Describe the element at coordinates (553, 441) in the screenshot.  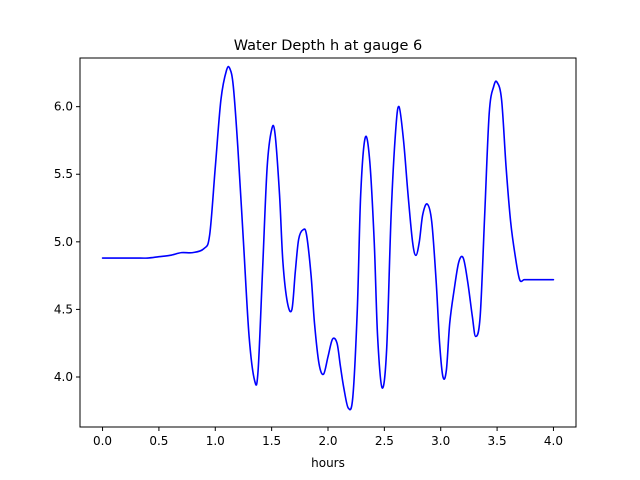
I see `x-tick-label: 4.0` at that location.